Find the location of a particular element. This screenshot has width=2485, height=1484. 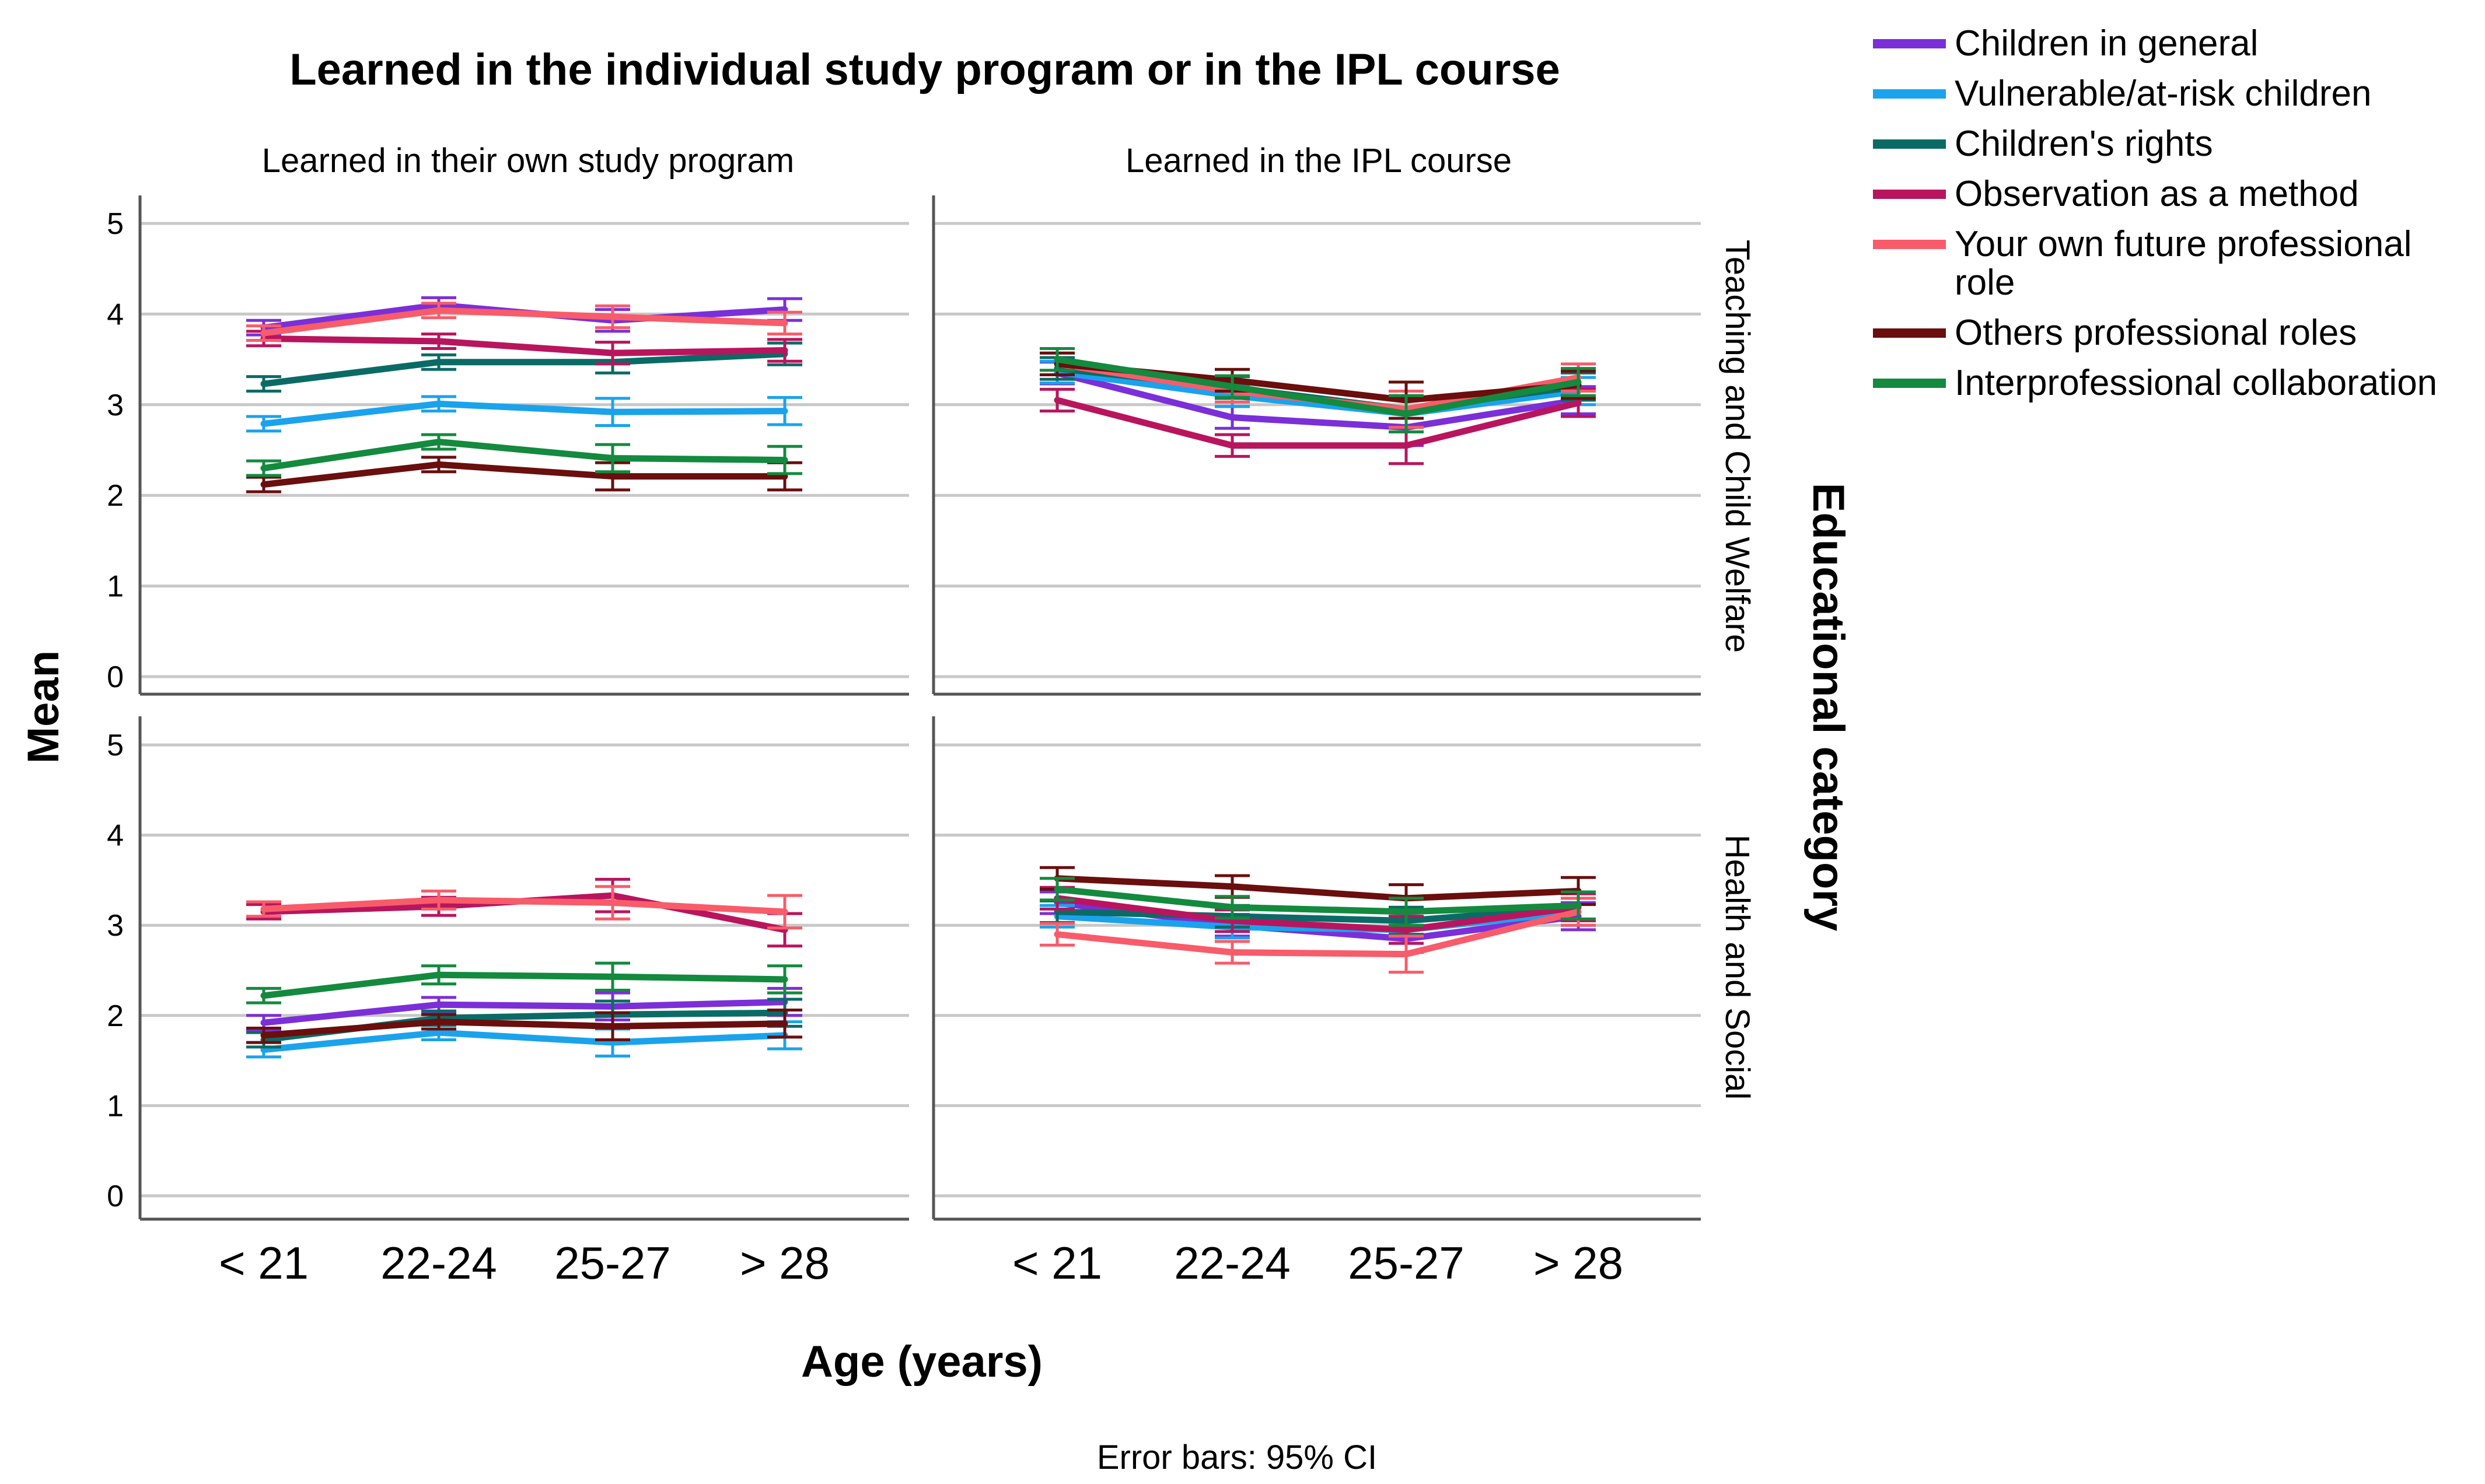

legend-label: Your own future professional is located at coordinates (2183, 244).